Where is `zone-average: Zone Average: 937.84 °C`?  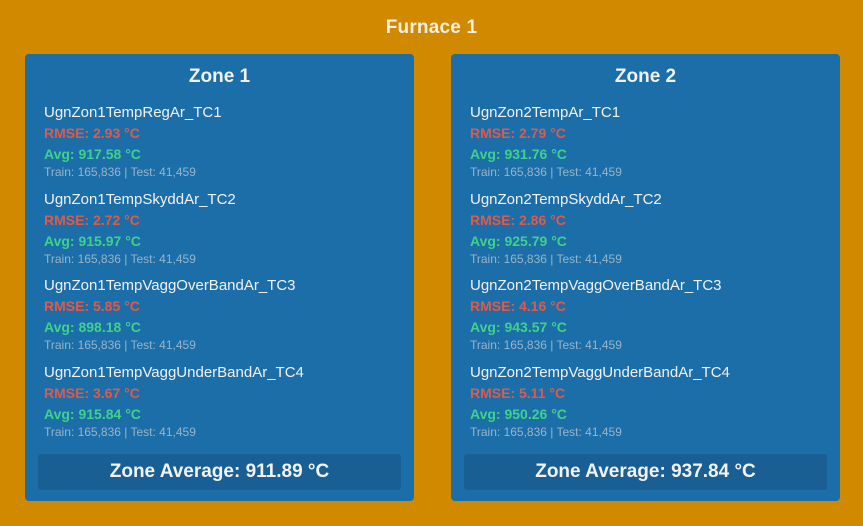 zone-average: Zone Average: 937.84 °C is located at coordinates (645, 472).